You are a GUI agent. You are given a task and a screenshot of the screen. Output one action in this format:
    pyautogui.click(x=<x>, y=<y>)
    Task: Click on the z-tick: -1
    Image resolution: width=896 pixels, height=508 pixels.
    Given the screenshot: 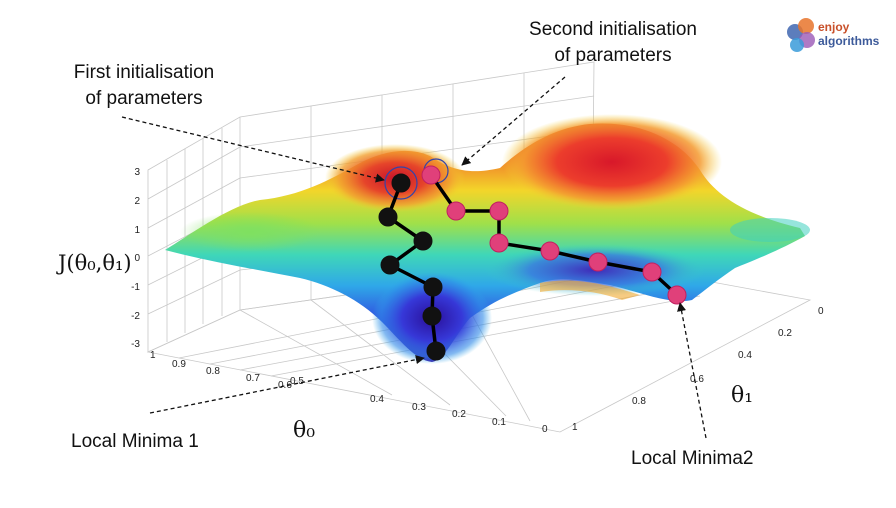 What is the action you would take?
    pyautogui.click(x=135, y=287)
    